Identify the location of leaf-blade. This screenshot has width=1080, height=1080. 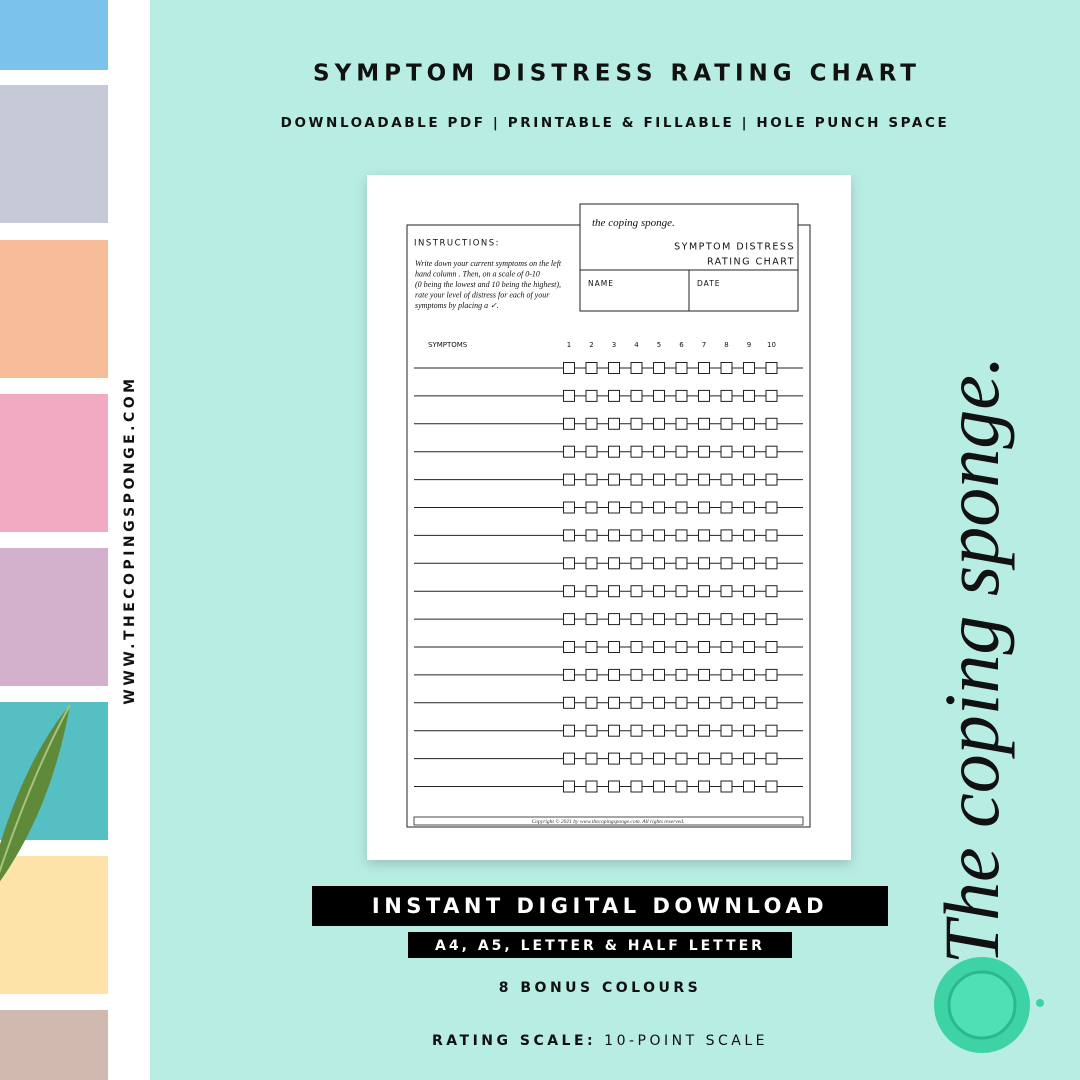
(35, 793).